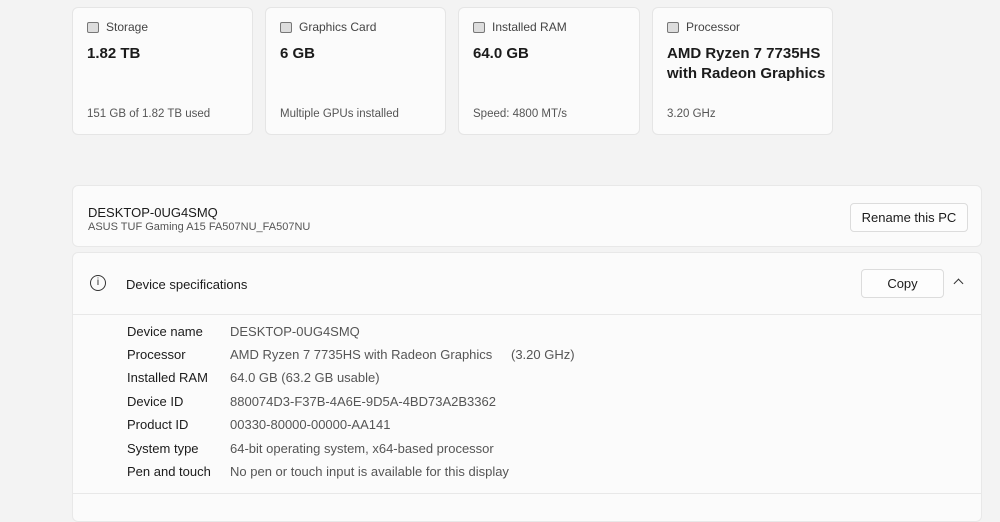  I want to click on storage-icon, so click(93, 27).